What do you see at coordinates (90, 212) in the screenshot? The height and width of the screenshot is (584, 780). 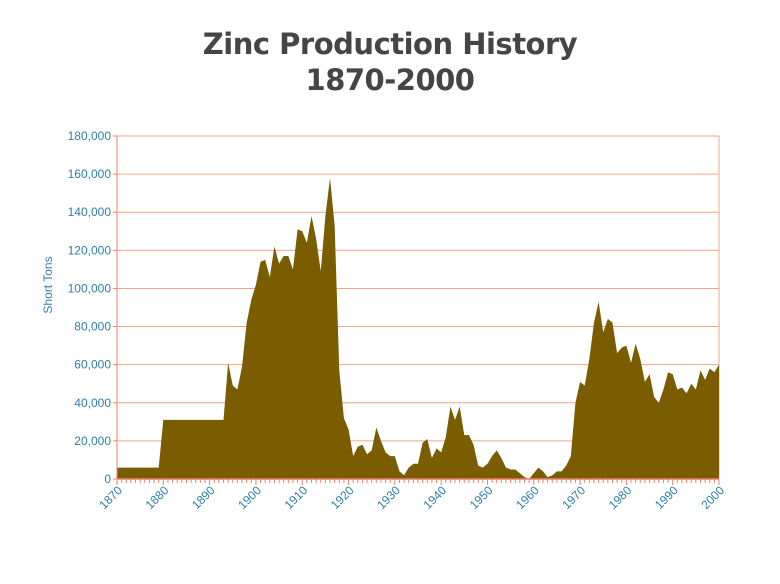 I see `y-tick-label: 140,000` at bounding box center [90, 212].